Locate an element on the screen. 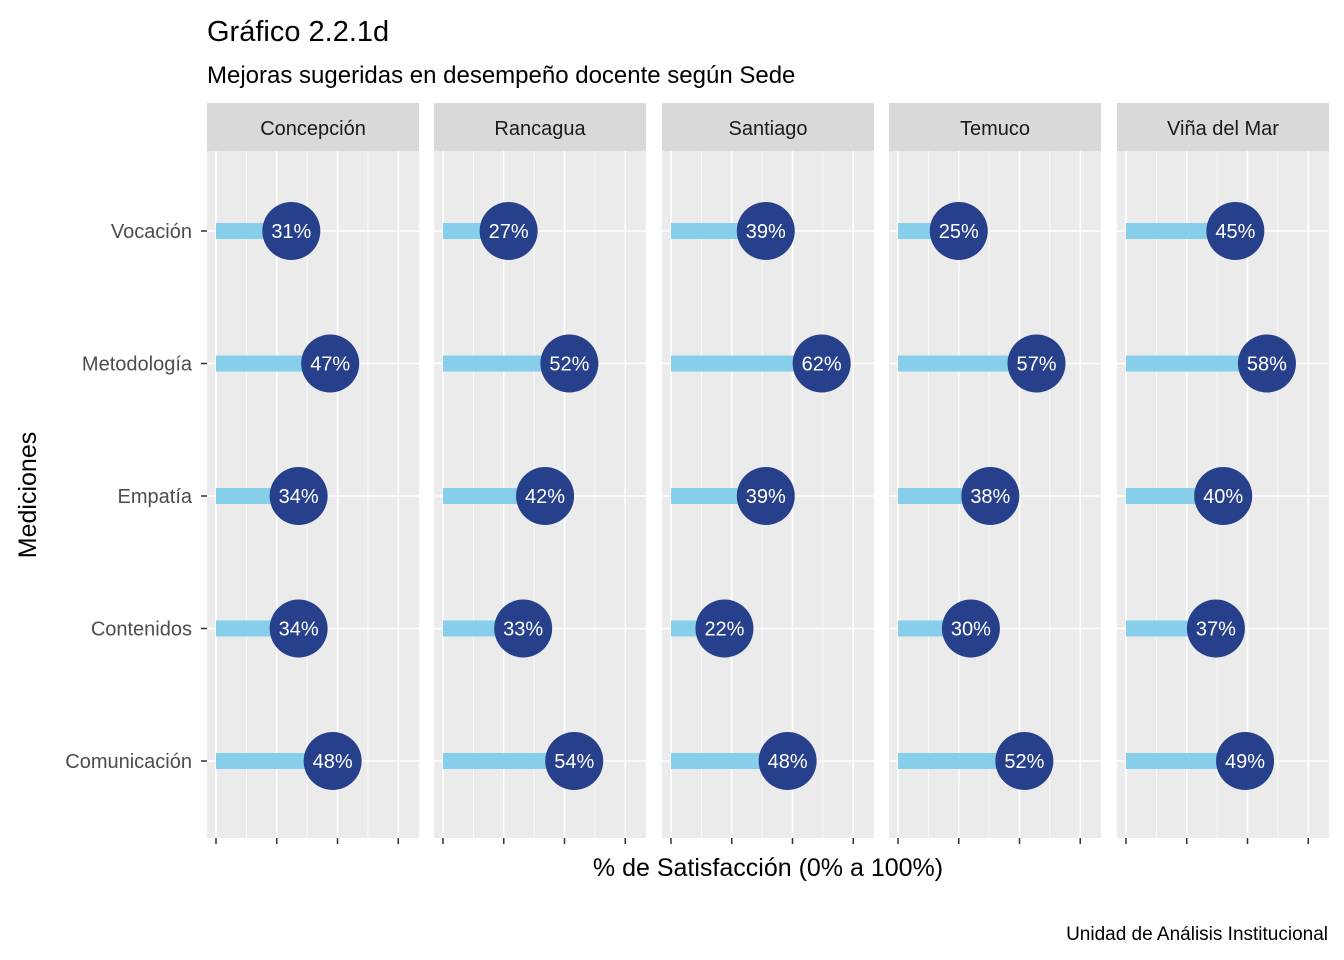 Image resolution: width=1344 pixels, height=960 pixels. y-tick-label: Vocación is located at coordinates (151, 232).